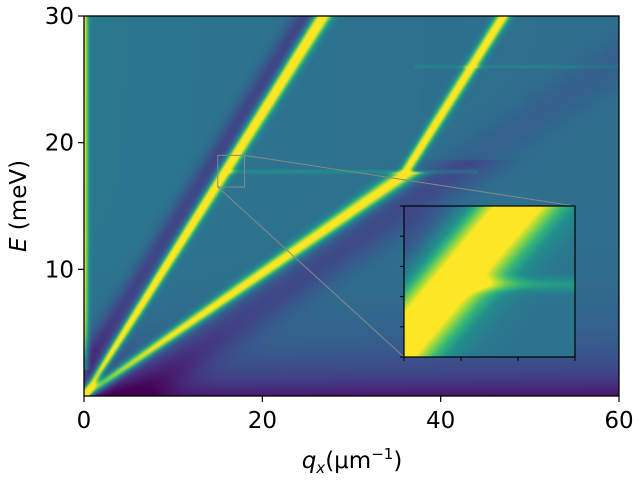 Image resolution: width=640 pixels, height=480 pixels. I want to click on y-axis: 10 20 30, so click(64, 143).